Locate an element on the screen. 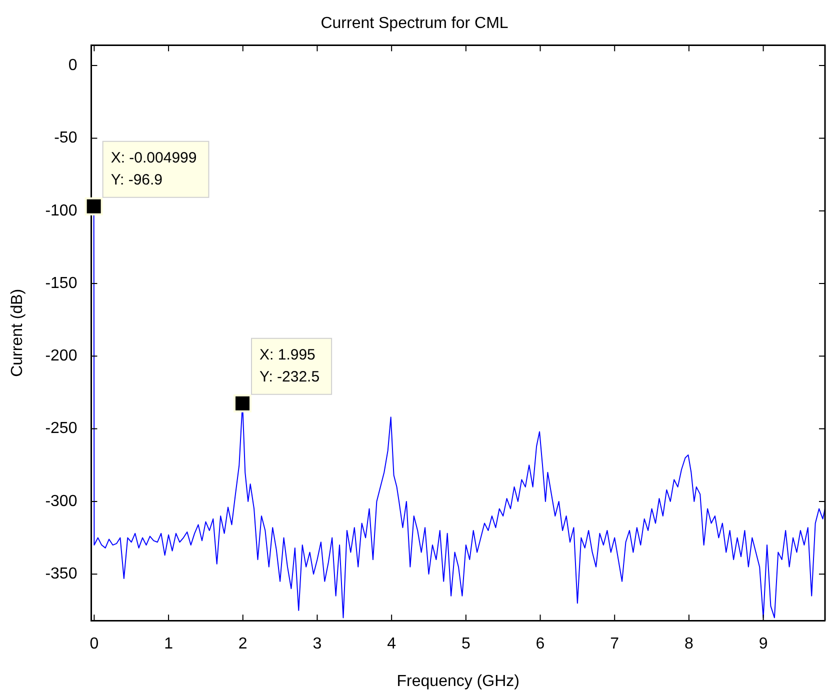 The image size is (833, 697). y-tick-label: -100 is located at coordinates (61, 211).